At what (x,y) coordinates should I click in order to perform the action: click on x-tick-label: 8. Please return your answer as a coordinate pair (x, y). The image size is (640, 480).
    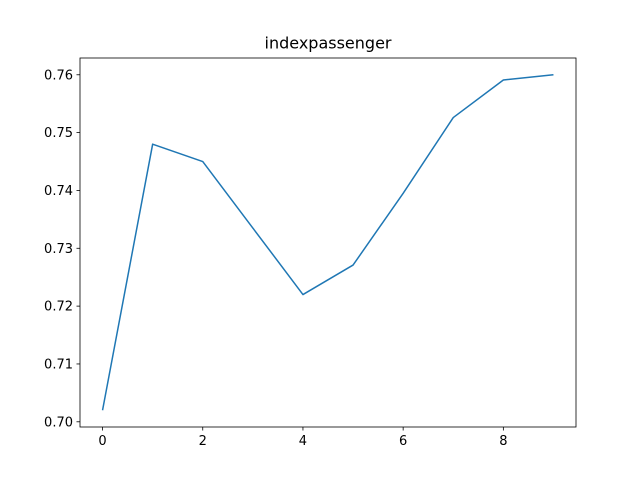
    Looking at the image, I should click on (503, 441).